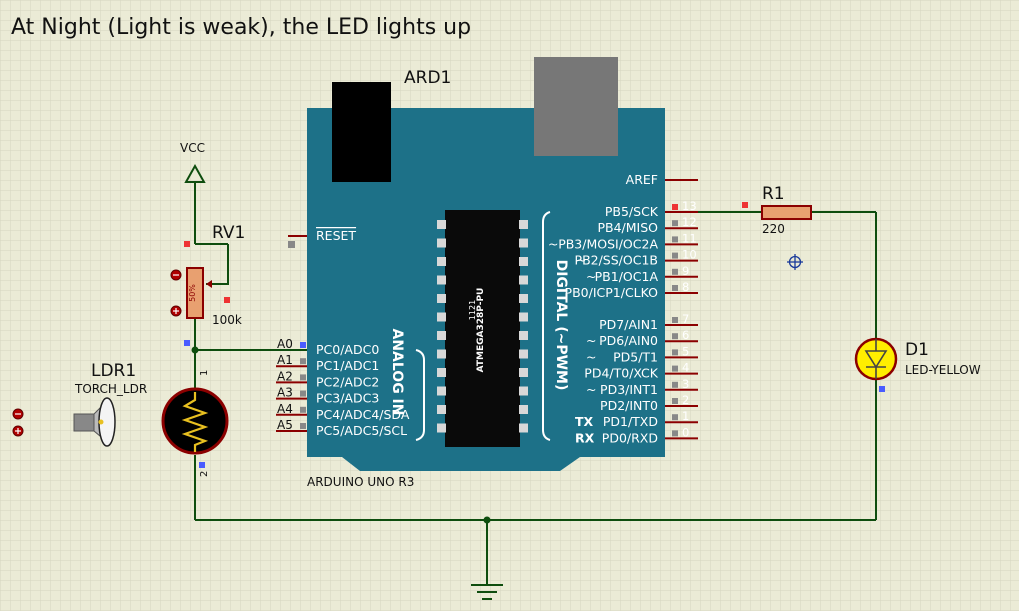  I want to click on ldr1-body, so click(195, 421).